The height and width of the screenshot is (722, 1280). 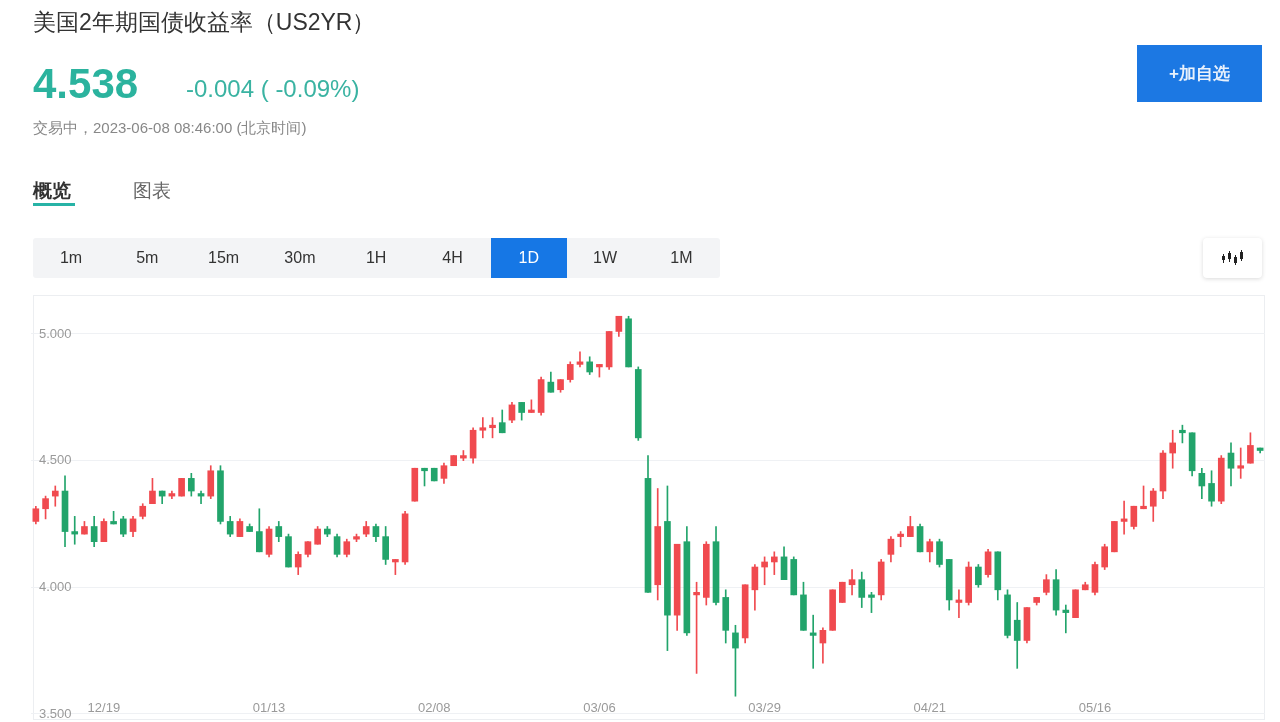 I want to click on text: -0.004 ( -0.09%), so click(x=273, y=89).